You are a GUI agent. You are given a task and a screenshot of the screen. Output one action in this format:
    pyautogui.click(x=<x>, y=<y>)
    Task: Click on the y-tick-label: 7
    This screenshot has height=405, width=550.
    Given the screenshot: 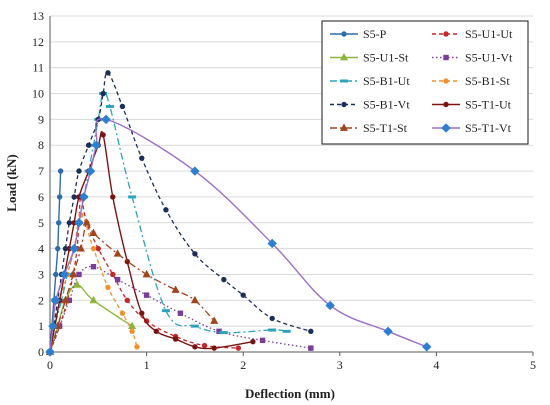 What is the action you would take?
    pyautogui.click(x=41, y=171)
    